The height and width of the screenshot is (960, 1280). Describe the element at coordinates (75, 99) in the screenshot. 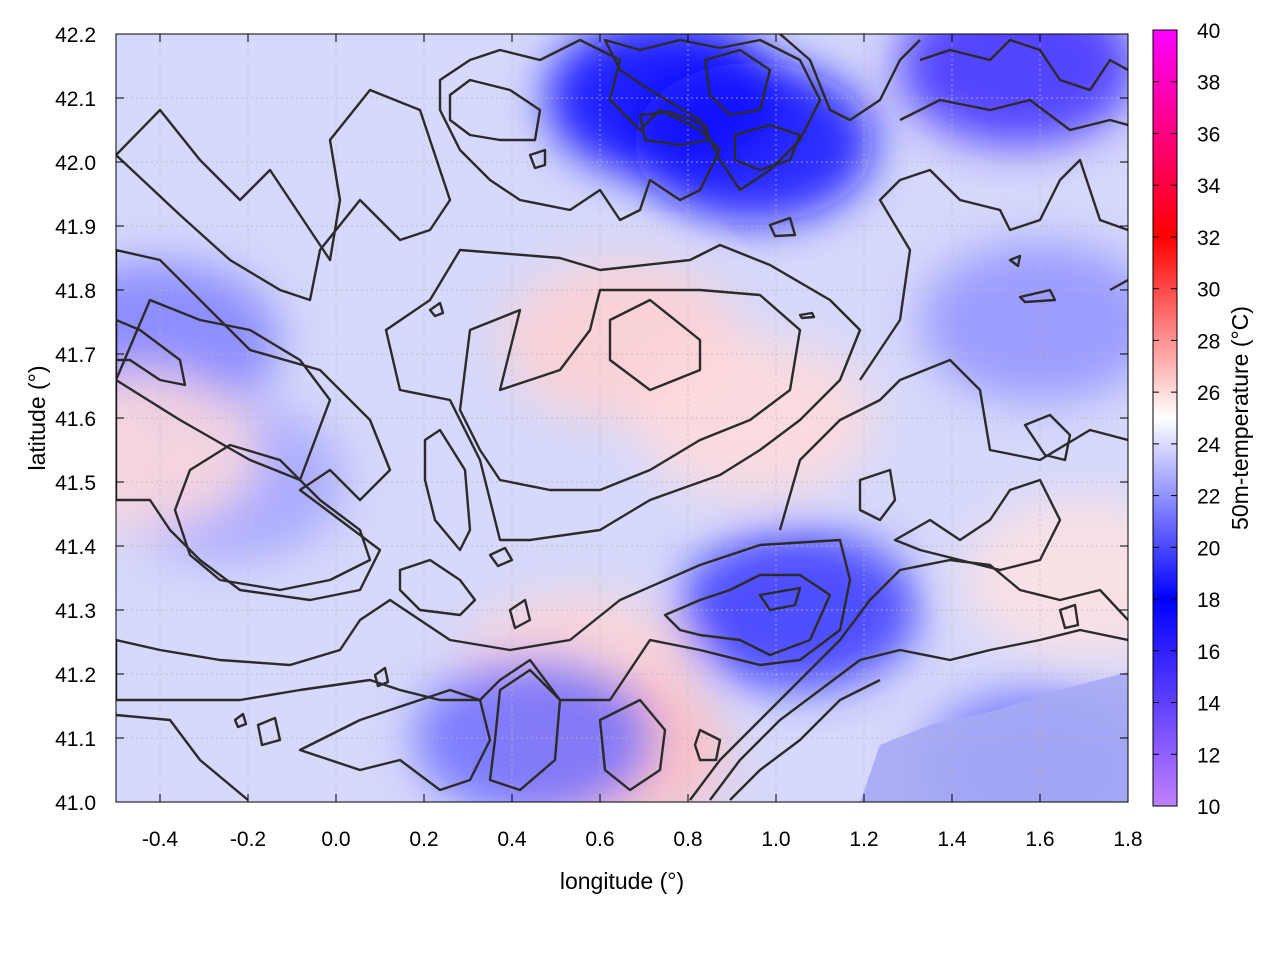

I see `y-tick-label: 42.1` at that location.